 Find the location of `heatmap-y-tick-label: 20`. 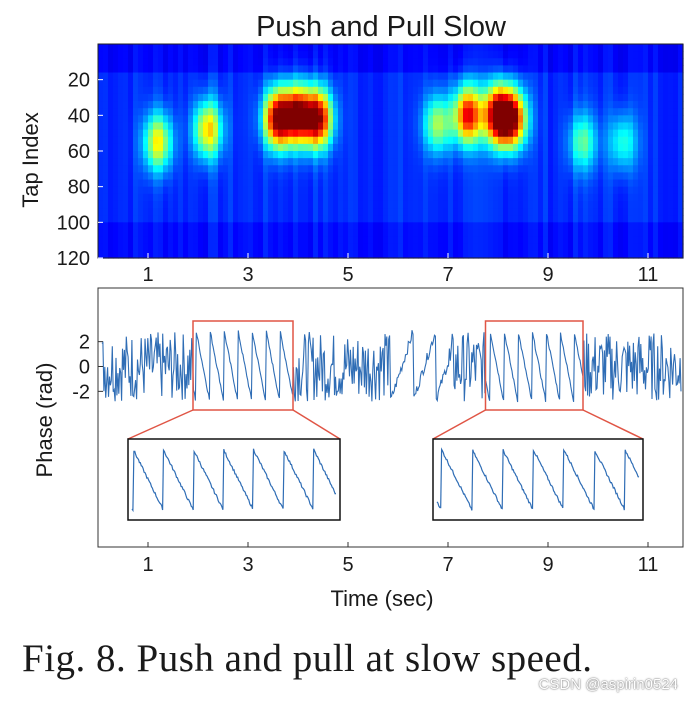

heatmap-y-tick-label: 20 is located at coordinates (79, 81).